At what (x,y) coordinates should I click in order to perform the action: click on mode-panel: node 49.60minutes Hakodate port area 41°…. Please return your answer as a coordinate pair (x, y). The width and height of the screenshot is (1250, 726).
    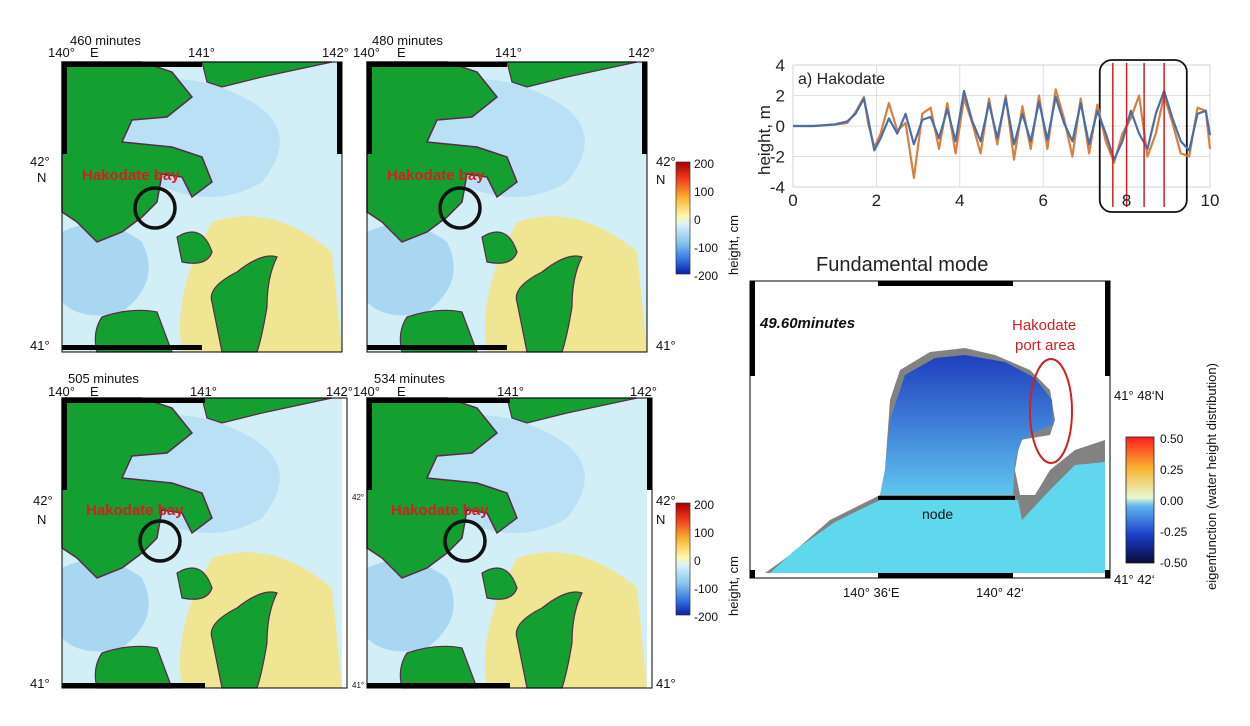
    Looking at the image, I should click on (956, 440).